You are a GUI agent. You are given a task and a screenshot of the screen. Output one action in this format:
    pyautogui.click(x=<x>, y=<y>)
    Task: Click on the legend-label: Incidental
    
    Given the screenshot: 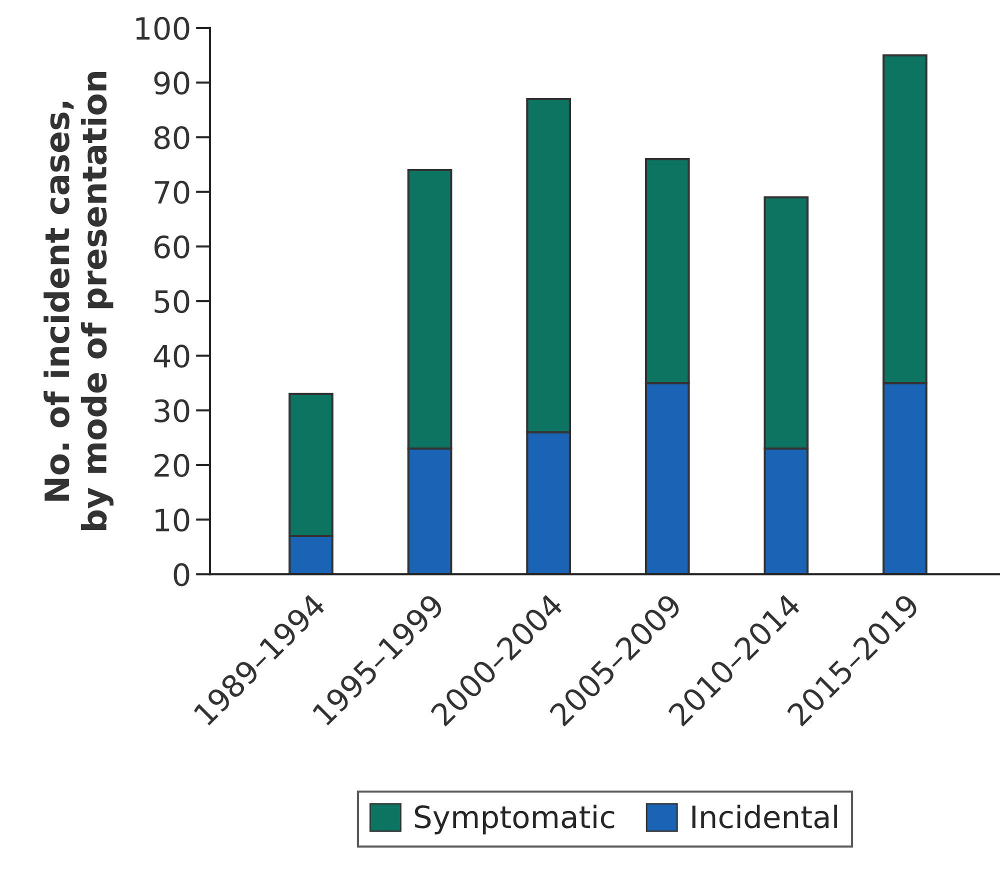 What is the action you would take?
    pyautogui.click(x=764, y=816)
    